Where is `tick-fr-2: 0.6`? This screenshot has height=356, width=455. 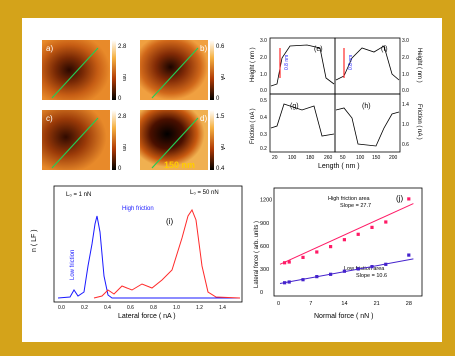
tick-fr-2: 0.6 is located at coordinates (405, 145).